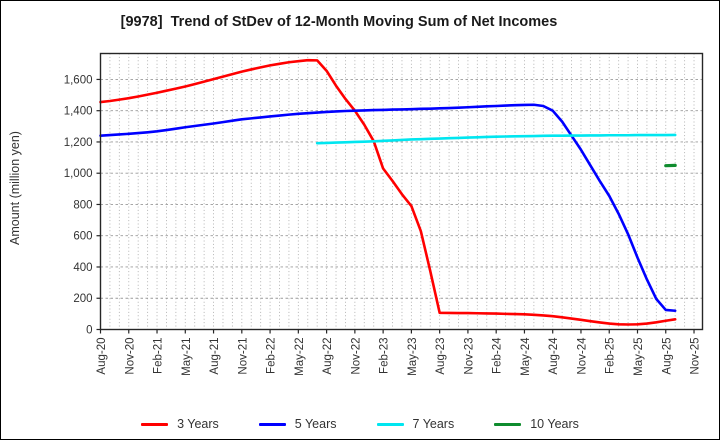 This screenshot has height=440, width=720. Describe the element at coordinates (187, 357) in the screenshot. I see `x-tick-label: May-21` at that location.